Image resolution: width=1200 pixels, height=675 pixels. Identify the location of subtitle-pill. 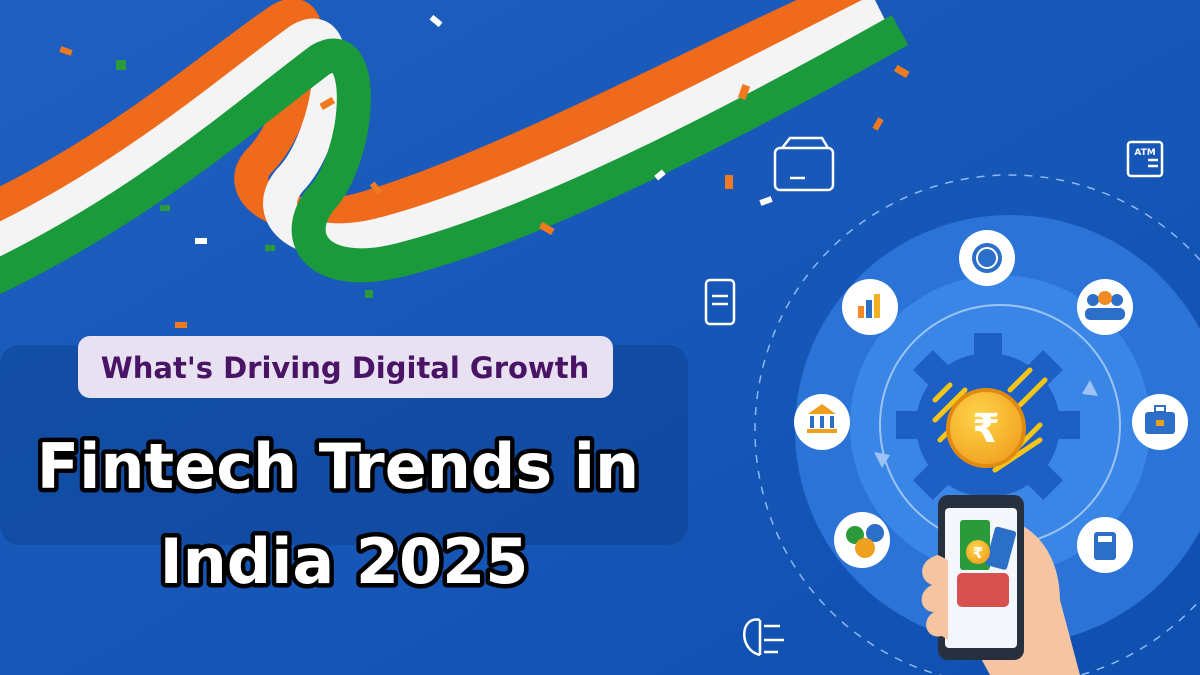
(345, 367).